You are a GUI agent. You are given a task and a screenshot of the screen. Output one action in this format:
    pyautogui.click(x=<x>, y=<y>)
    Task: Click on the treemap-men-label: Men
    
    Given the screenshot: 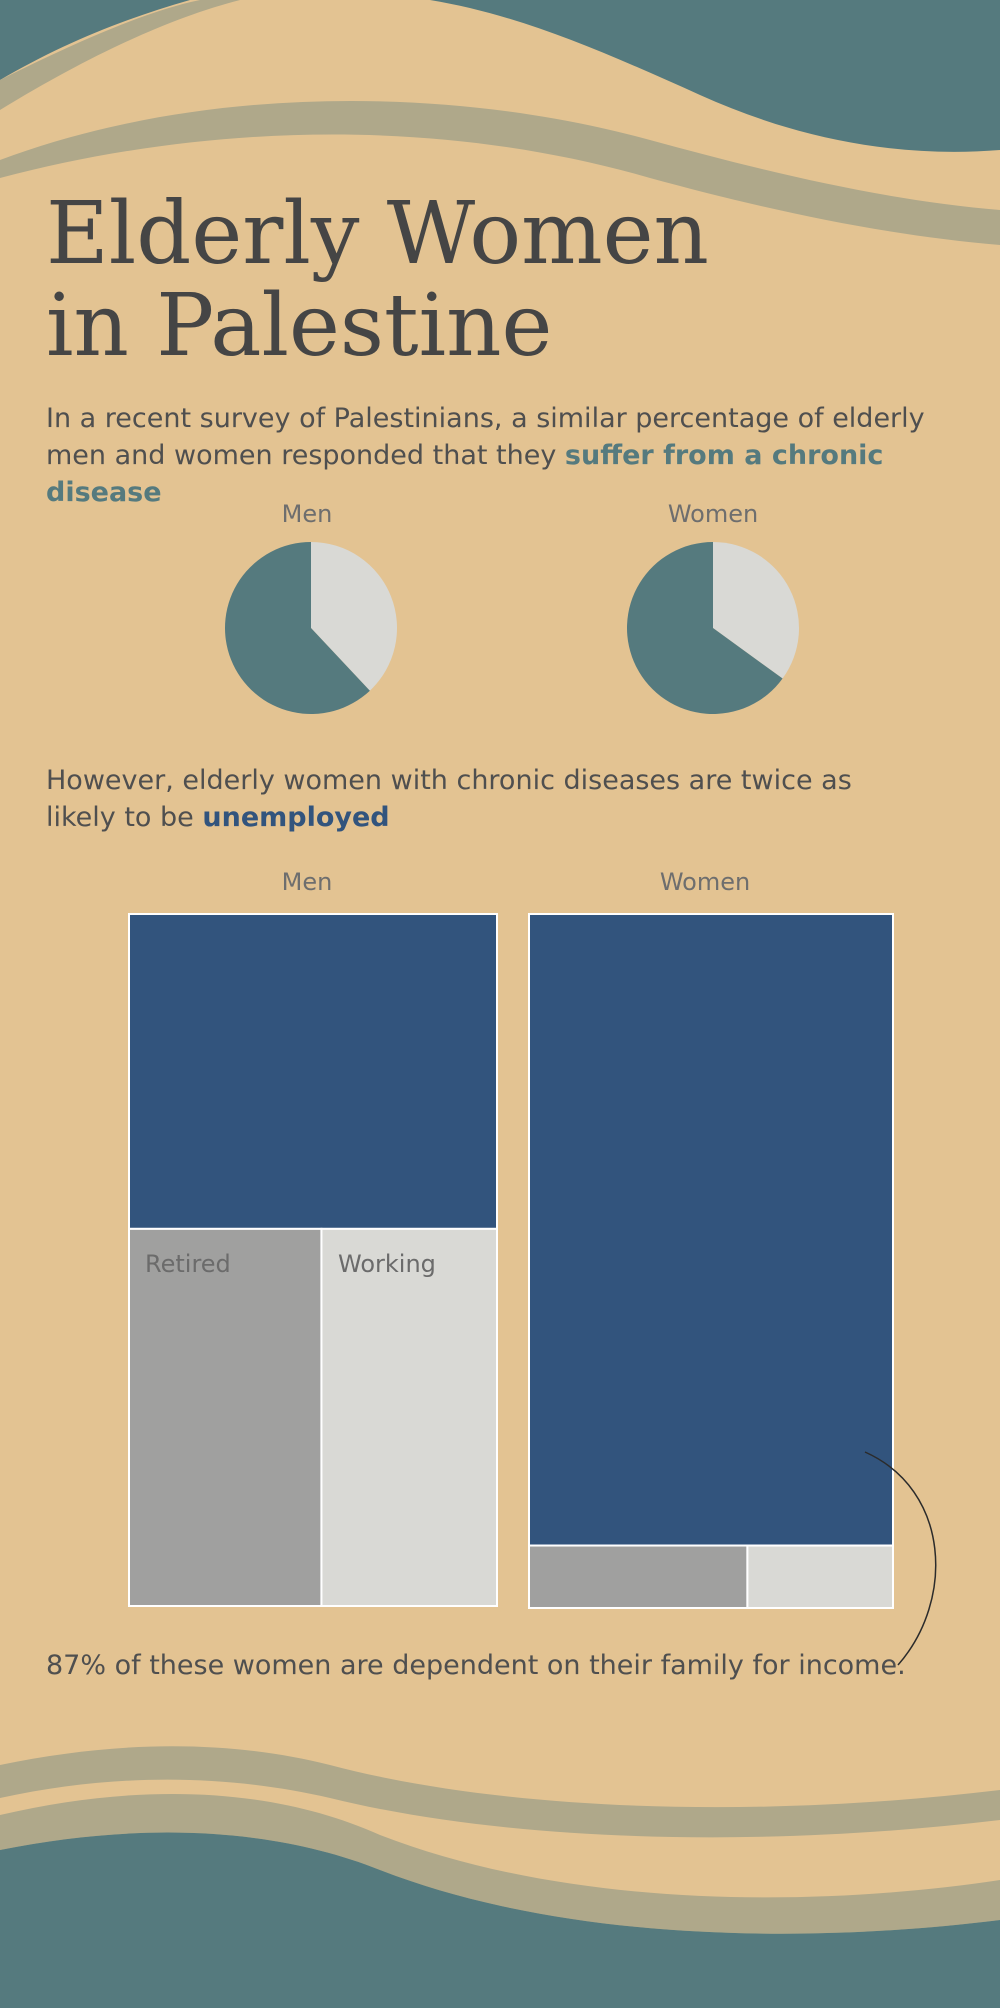 What is the action you would take?
    pyautogui.click(x=307, y=882)
    